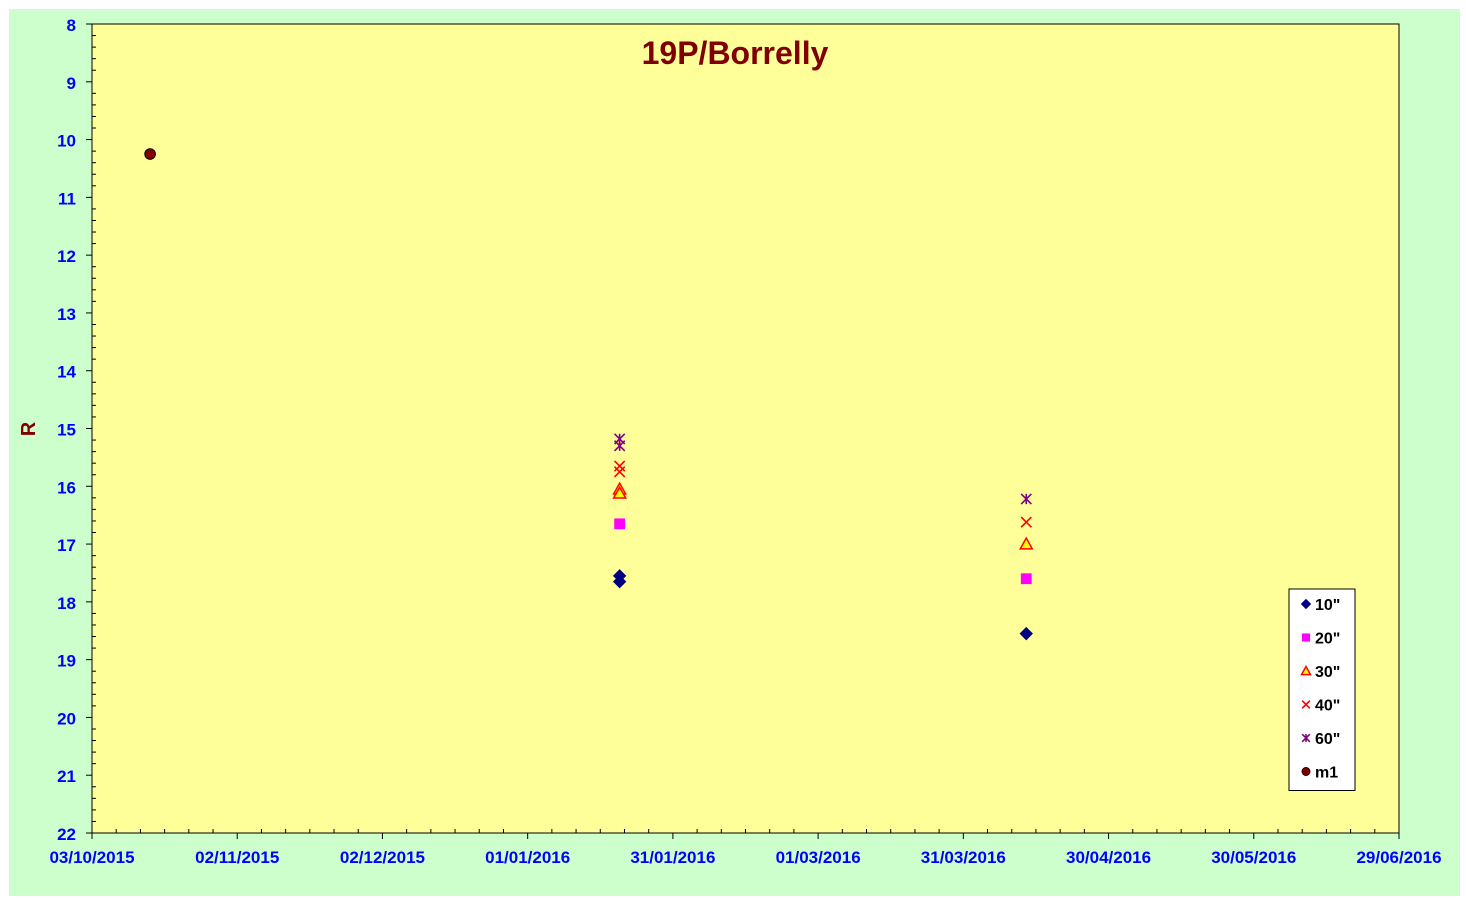 The width and height of the screenshot is (1466, 906). What do you see at coordinates (66, 141) in the screenshot?
I see `y-tick-label: 10` at bounding box center [66, 141].